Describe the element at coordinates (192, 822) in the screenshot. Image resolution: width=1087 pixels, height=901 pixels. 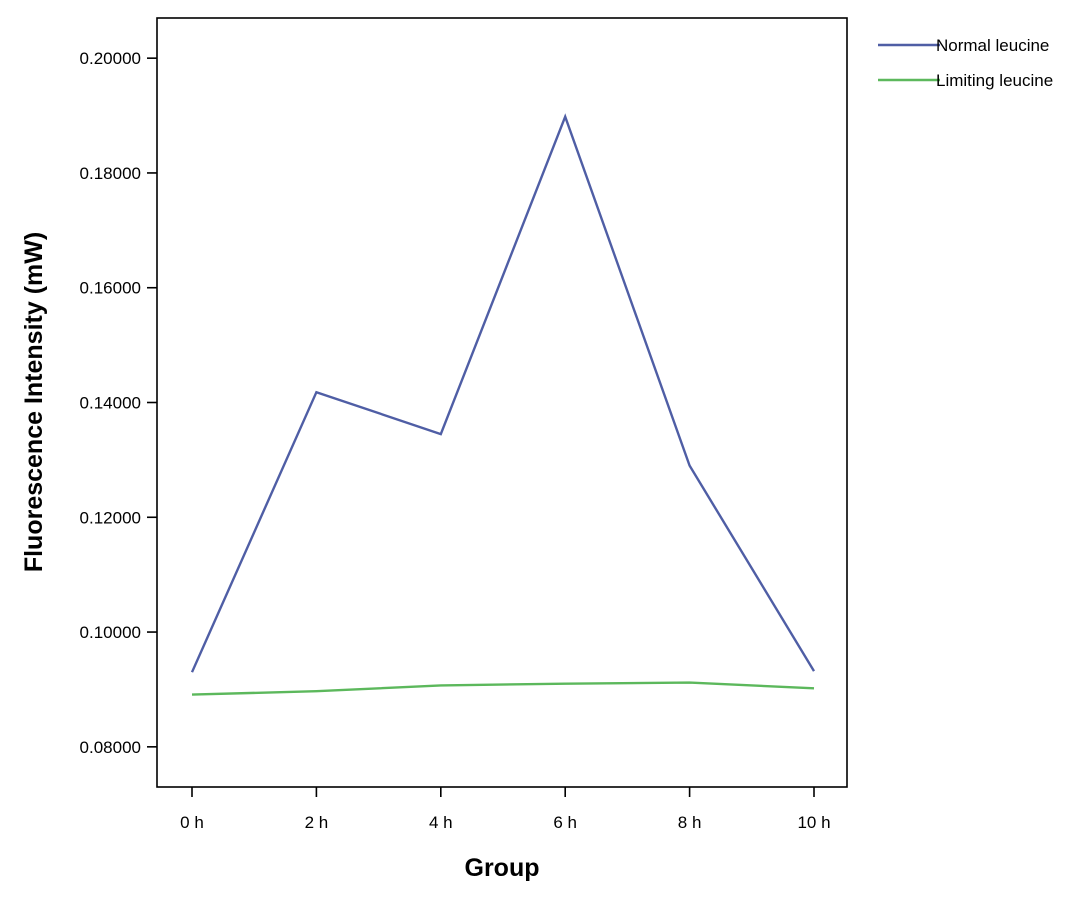
I see `x-tick-label: 0 h` at that location.